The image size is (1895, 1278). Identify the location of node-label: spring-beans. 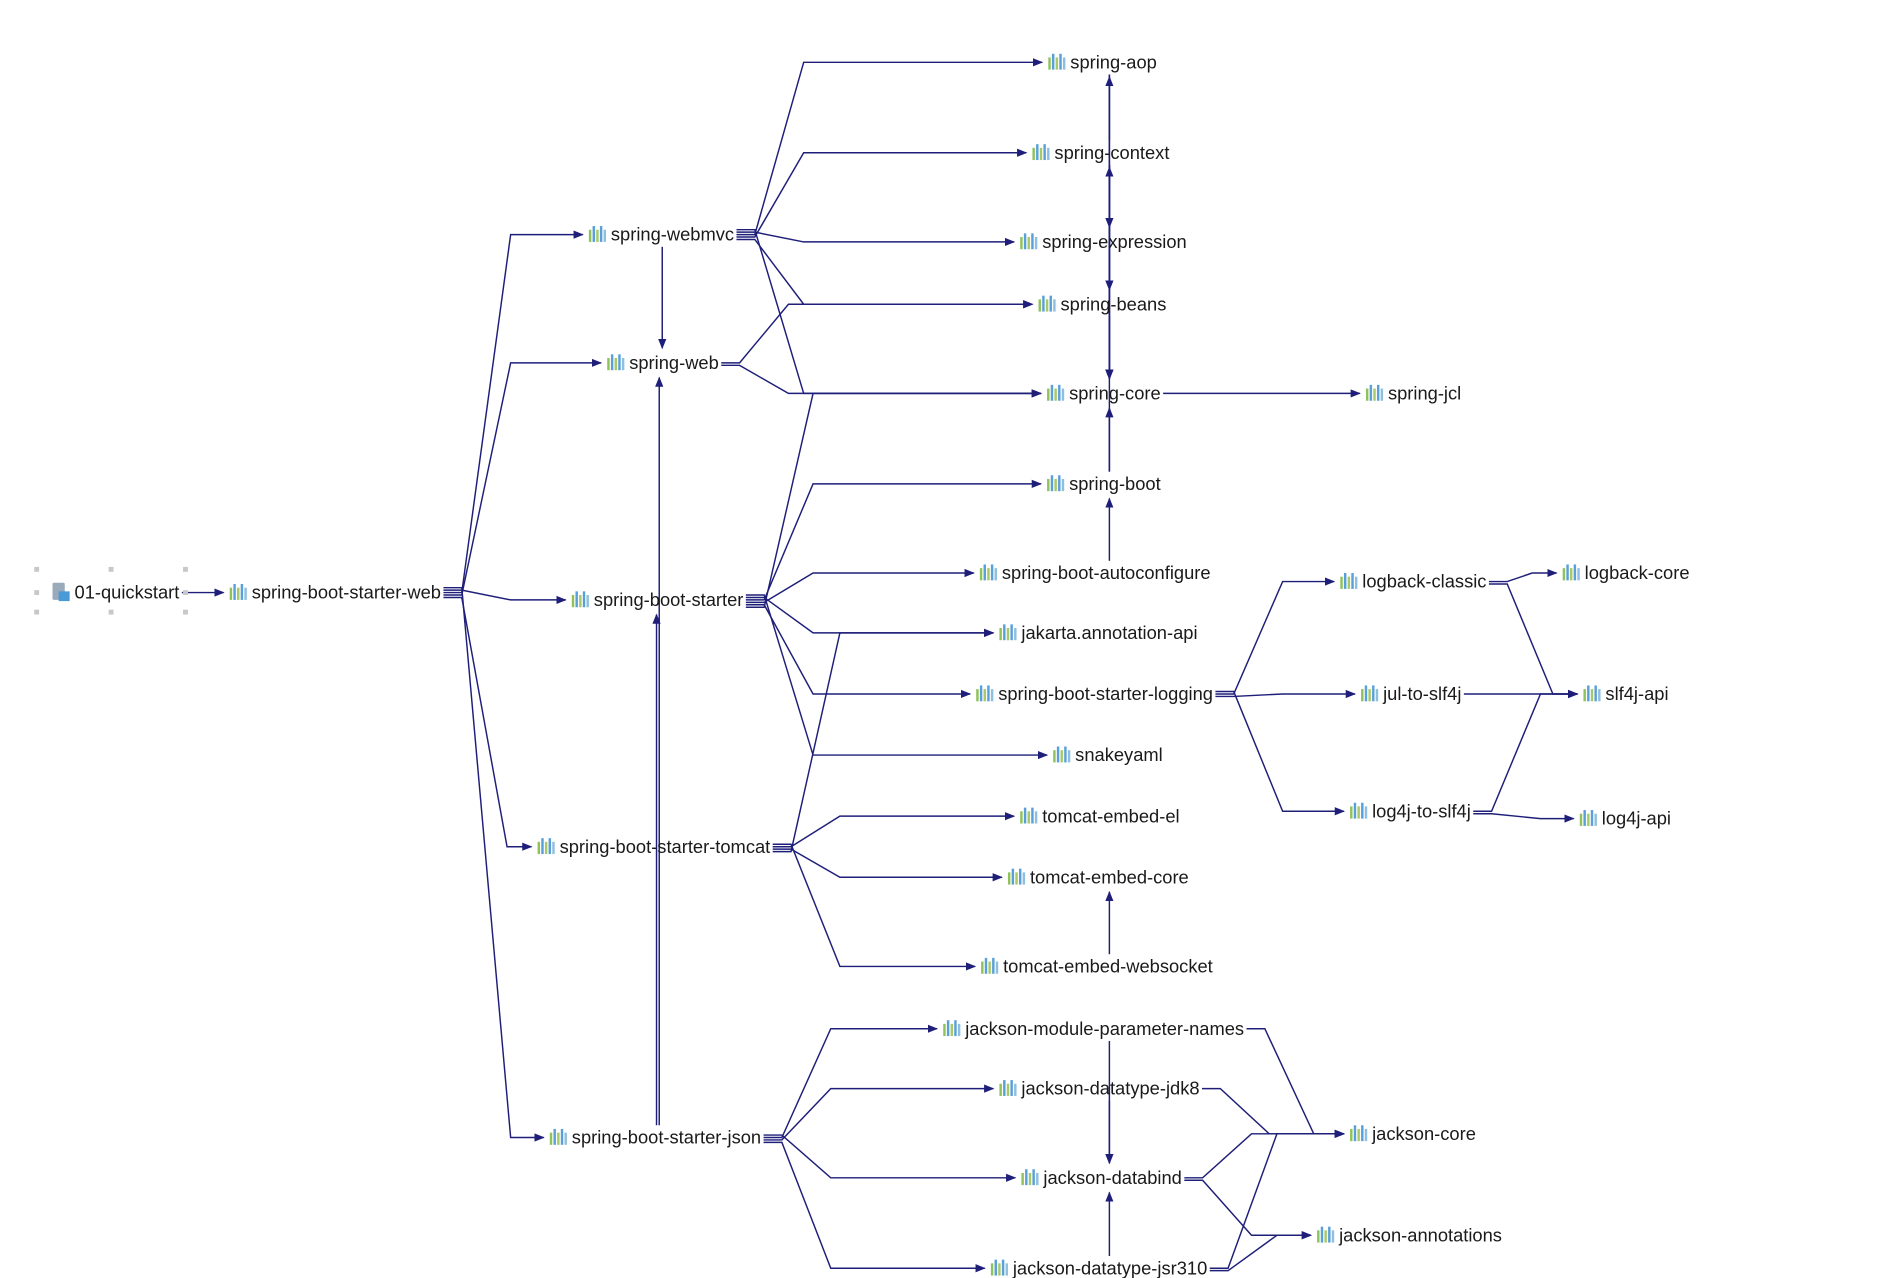
(1114, 303).